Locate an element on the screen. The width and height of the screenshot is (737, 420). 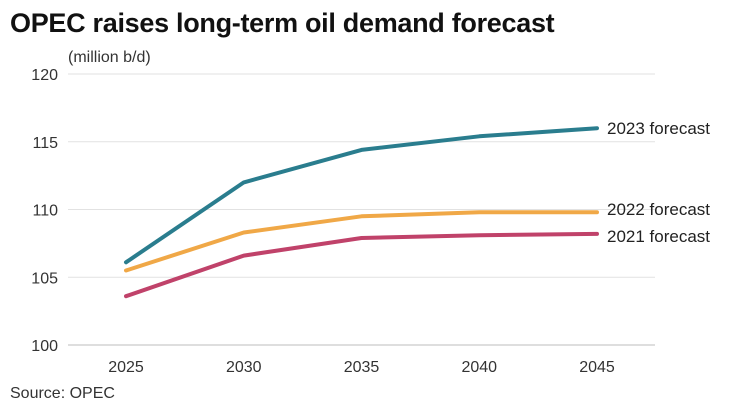
y-tick-label-120: 120 is located at coordinates (44, 75).